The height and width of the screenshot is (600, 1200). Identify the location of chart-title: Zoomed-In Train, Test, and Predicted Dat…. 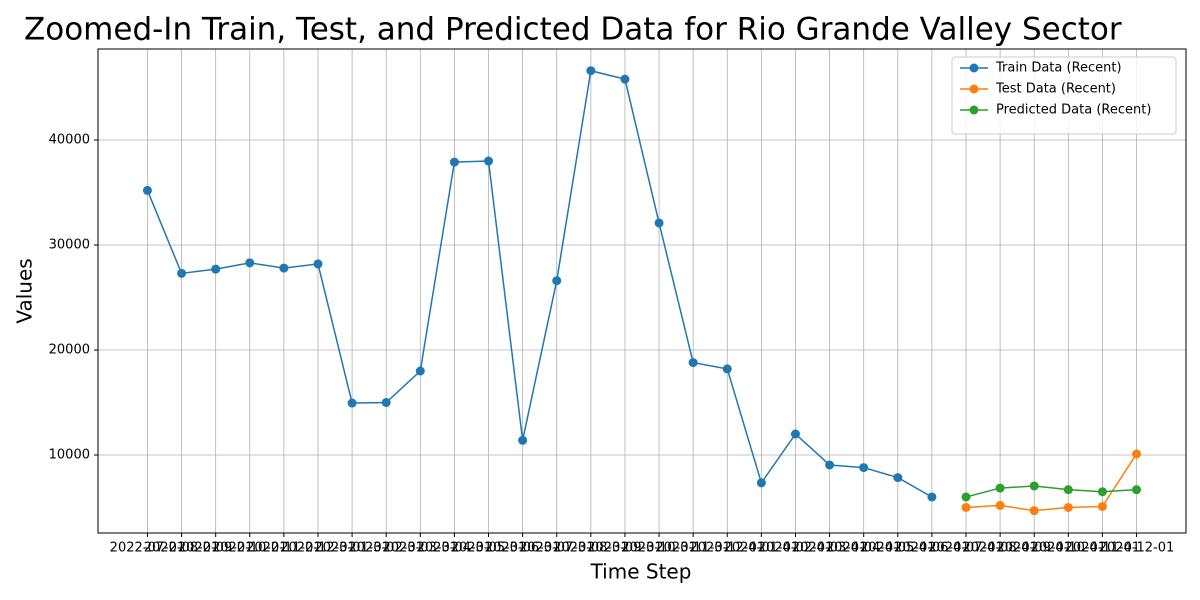
(573, 30).